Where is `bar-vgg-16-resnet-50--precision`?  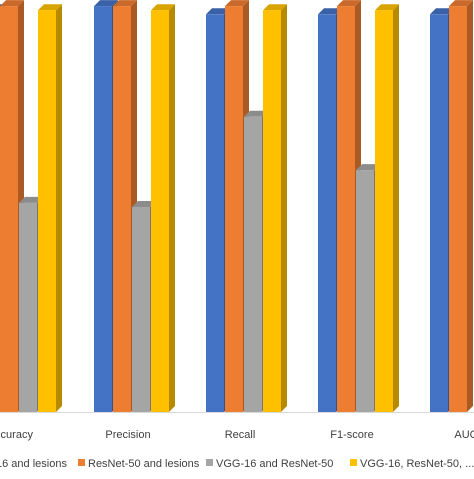
bar-vgg-16-resnet-50--precision is located at coordinates (163, 208).